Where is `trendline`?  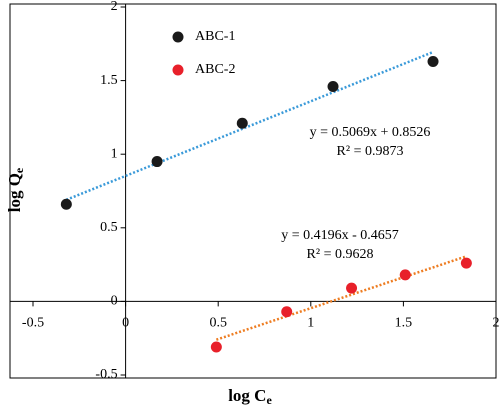 trendline is located at coordinates (341, 298).